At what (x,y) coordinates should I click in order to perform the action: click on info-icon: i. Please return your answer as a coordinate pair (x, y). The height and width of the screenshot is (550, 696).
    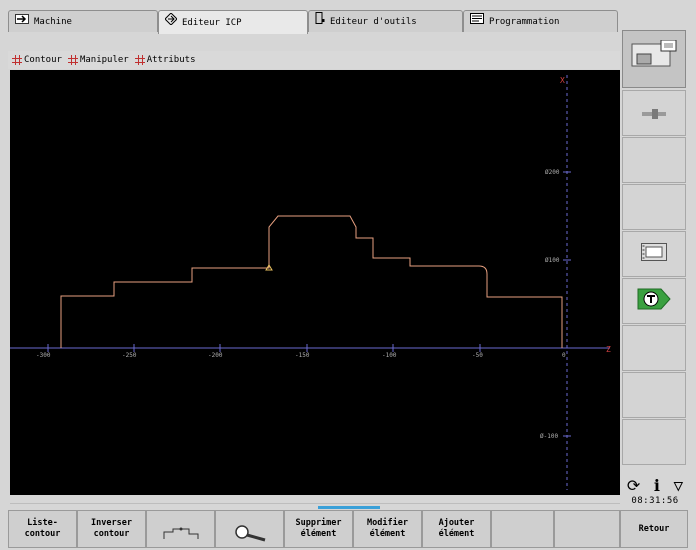
    Looking at the image, I should click on (656, 485).